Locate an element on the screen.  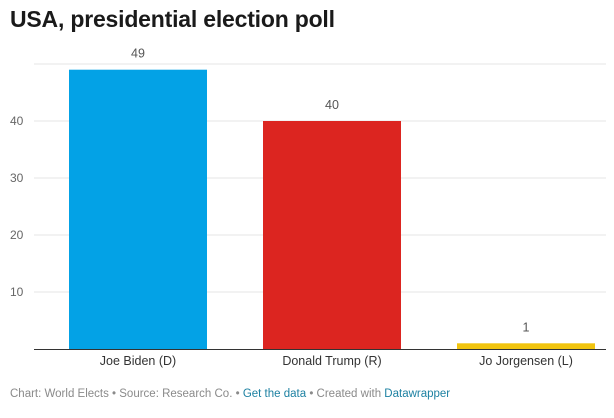
y-tick-label-10: 10 is located at coordinates (17, 292).